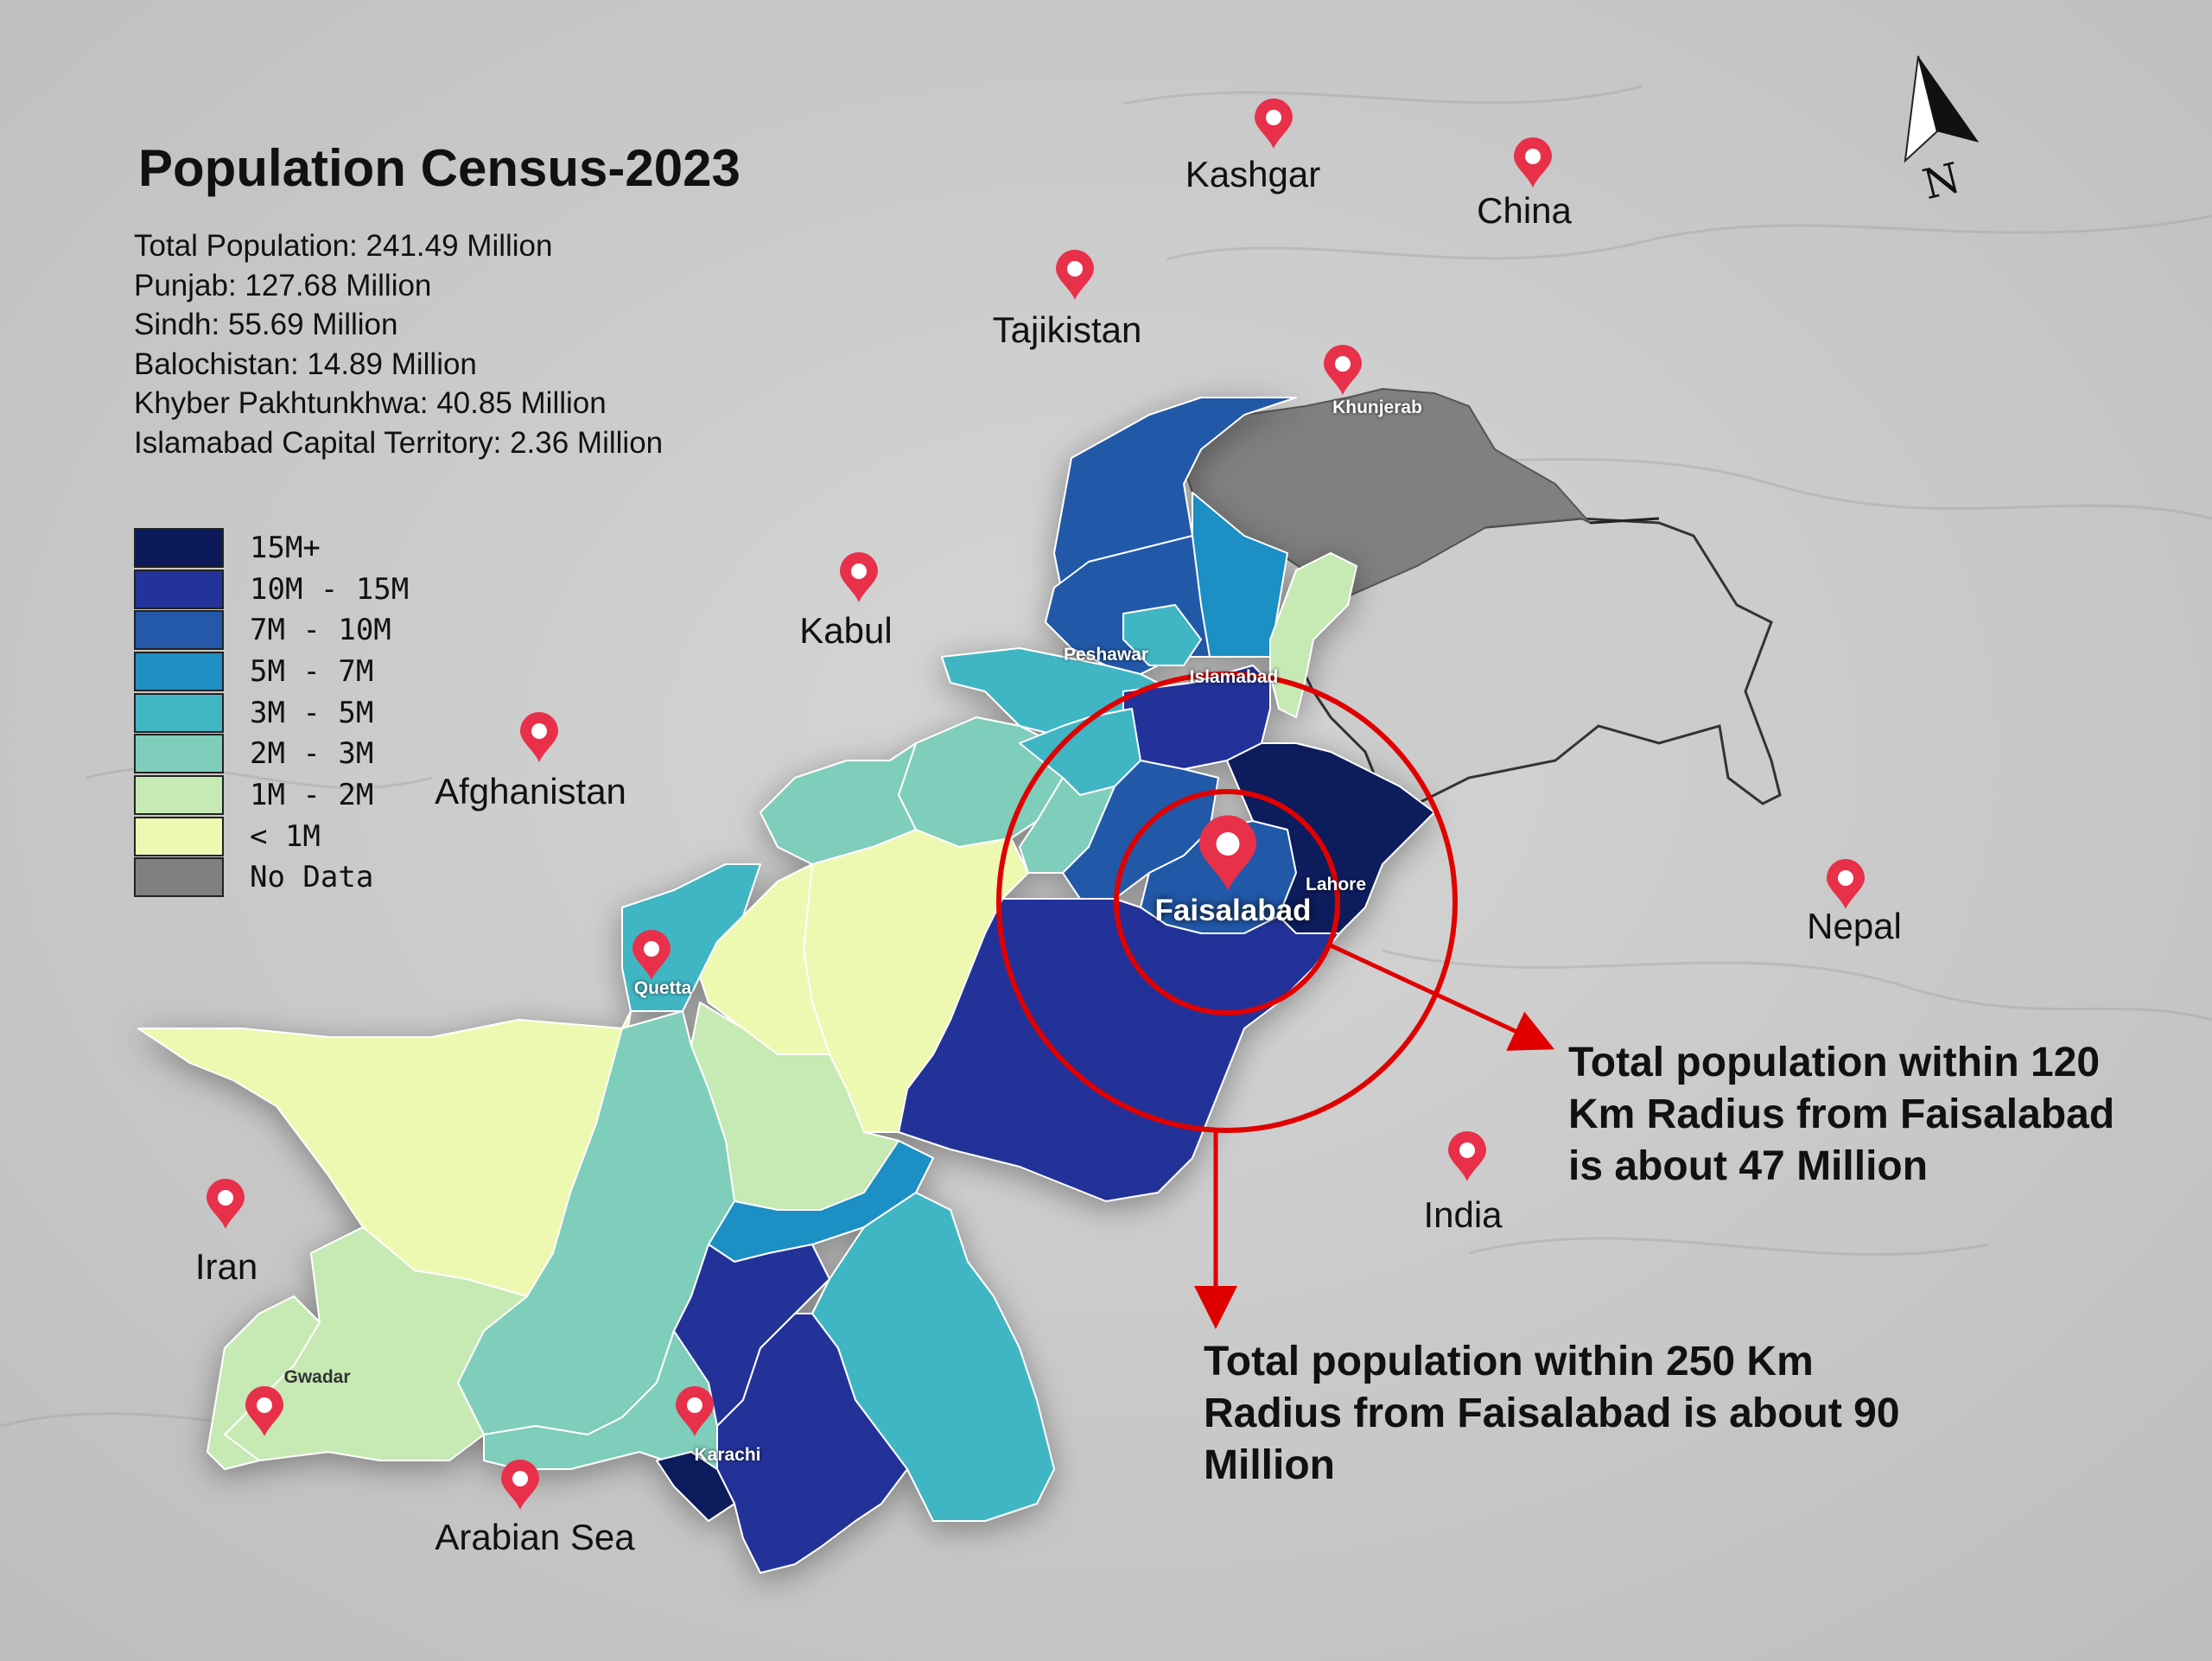 The image size is (2212, 1661). I want to click on label-lahore: Lahore, so click(1336, 884).